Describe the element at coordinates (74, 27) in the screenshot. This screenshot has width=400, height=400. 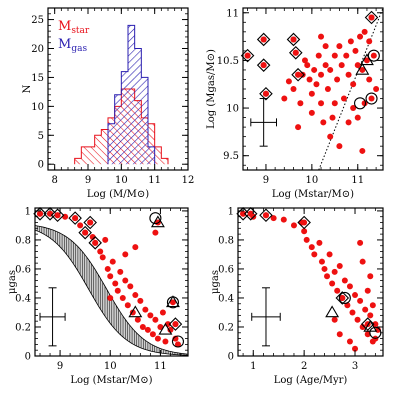
I see `legend-entry-star: Mstar` at that location.